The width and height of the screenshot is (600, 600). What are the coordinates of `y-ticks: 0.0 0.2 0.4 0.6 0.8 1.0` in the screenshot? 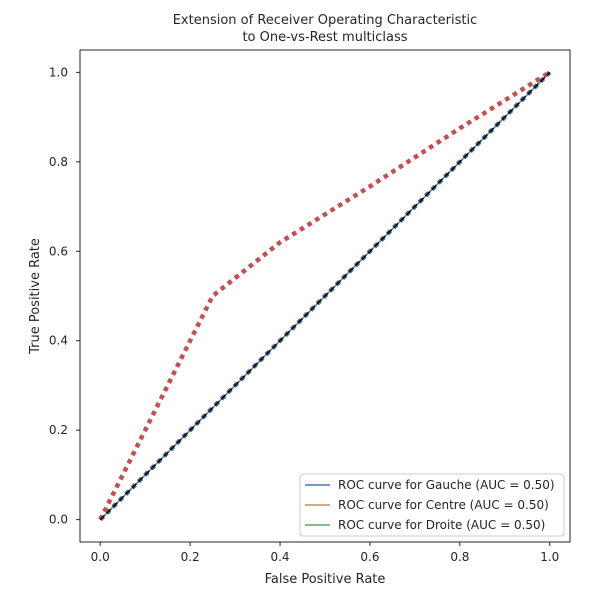 It's located at (64, 296).